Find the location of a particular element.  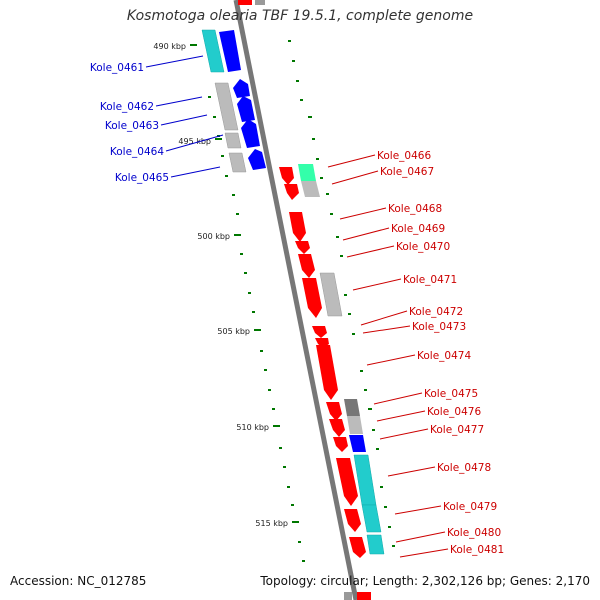

gene-label-kole-0468: Kole_0468 is located at coordinates (415, 209).